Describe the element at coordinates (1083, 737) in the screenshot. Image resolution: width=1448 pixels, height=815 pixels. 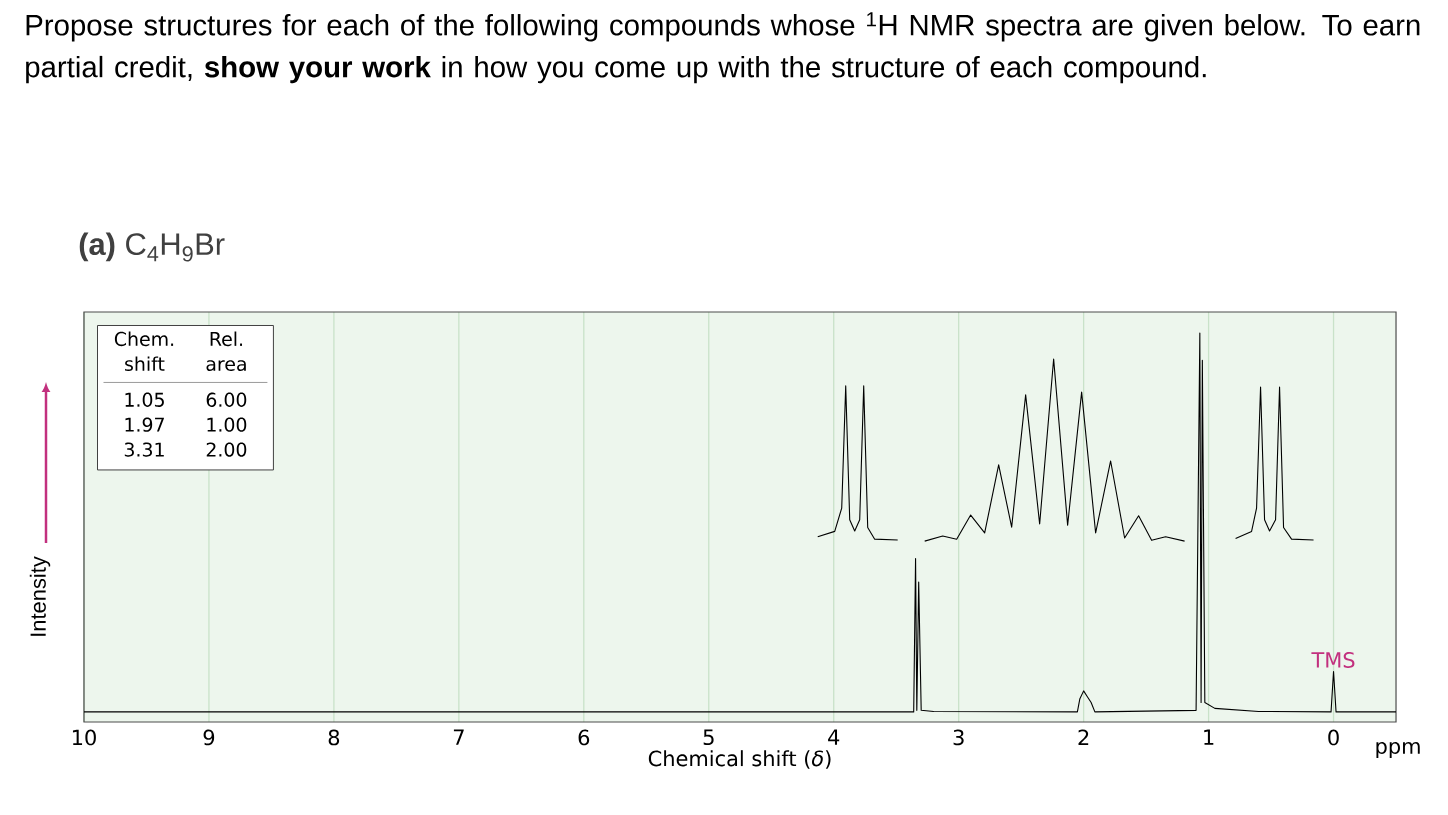
I see `x-tick-label: 2` at that location.